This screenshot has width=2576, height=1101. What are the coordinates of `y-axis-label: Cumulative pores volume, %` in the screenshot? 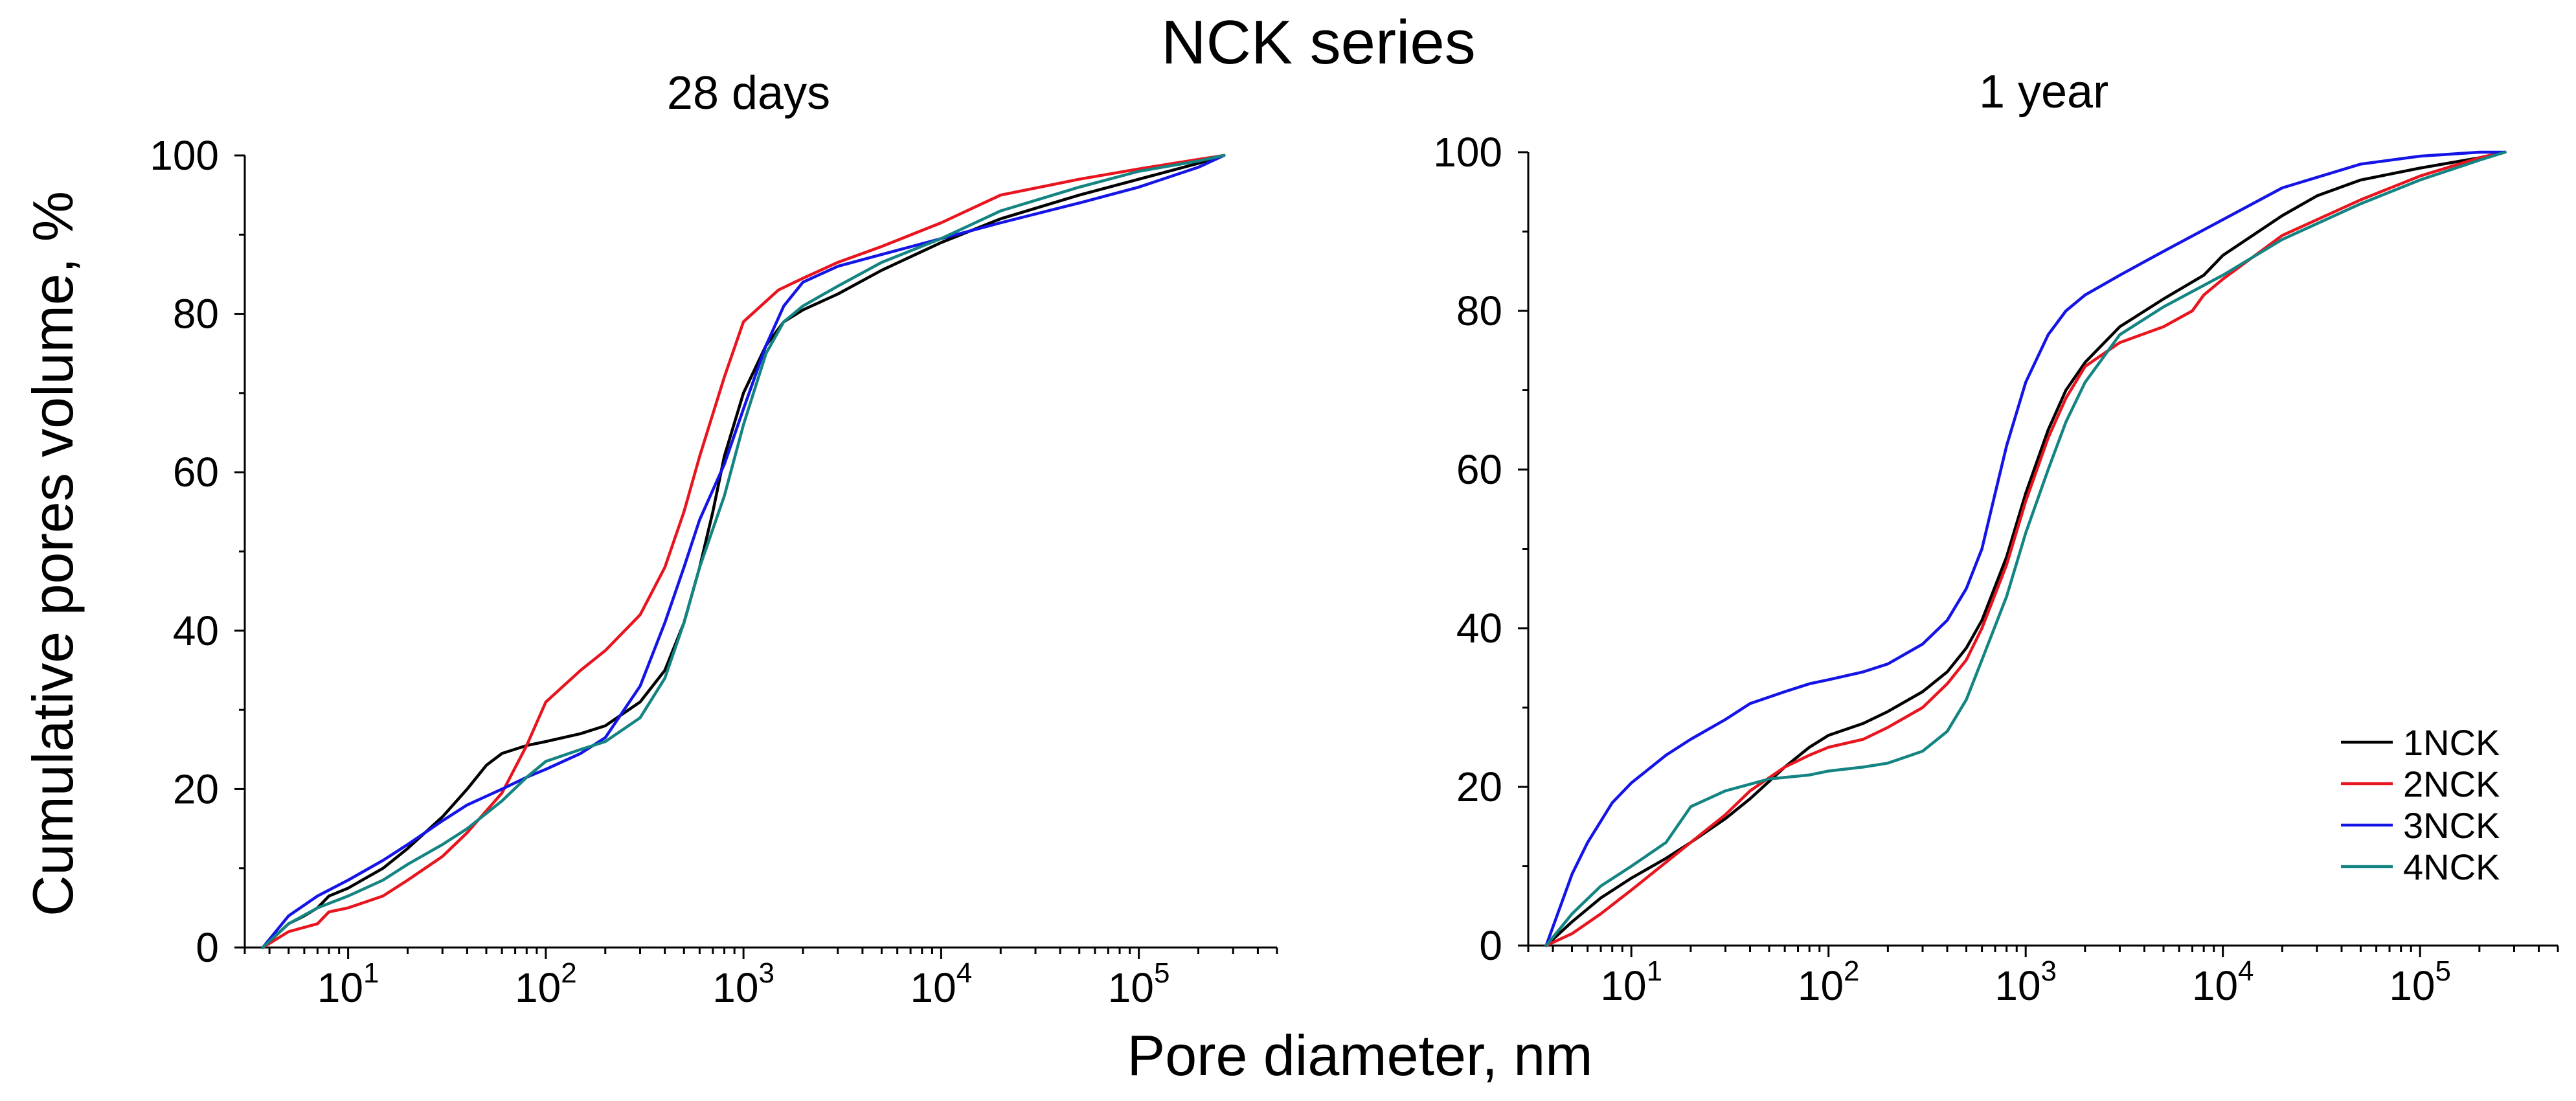 It's located at (53, 553).